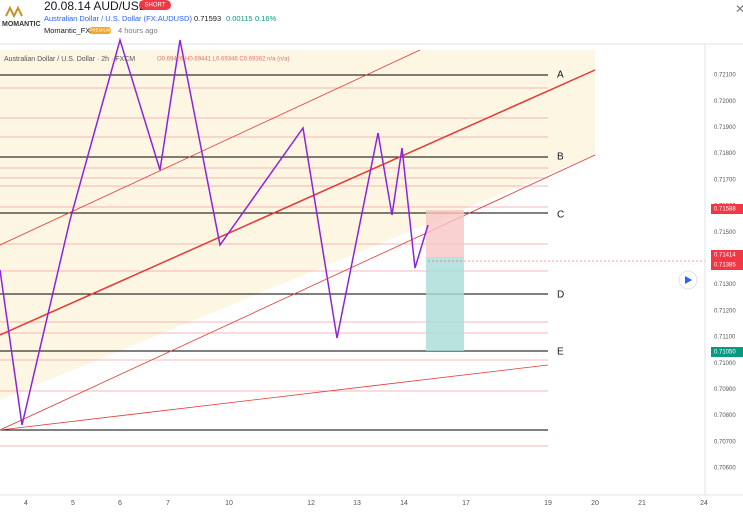 The height and width of the screenshot is (515, 743). What do you see at coordinates (14, 12) in the screenshot?
I see `logo-mark` at bounding box center [14, 12].